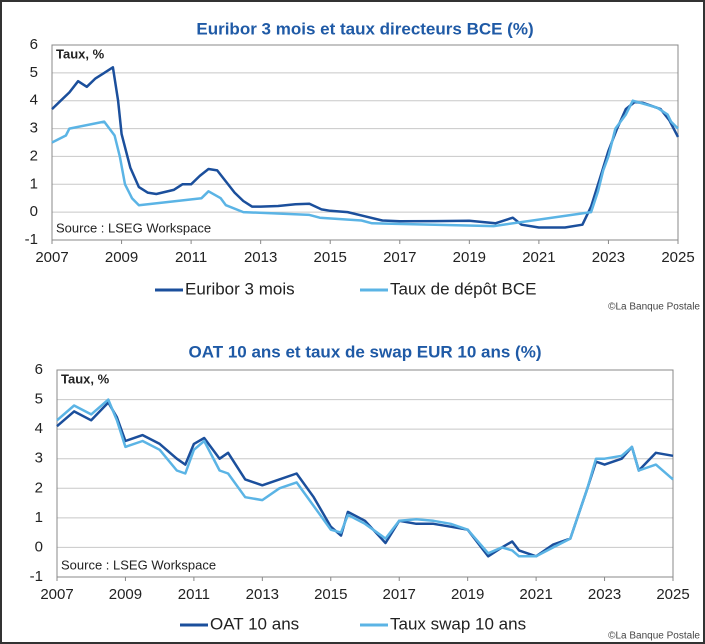  I want to click on legend-label: Euribor 3 mois, so click(240, 288).